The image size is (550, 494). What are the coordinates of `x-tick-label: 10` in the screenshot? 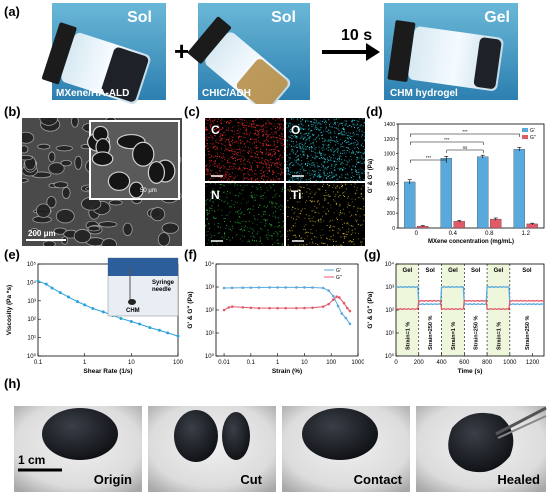 It's located at (131, 363).